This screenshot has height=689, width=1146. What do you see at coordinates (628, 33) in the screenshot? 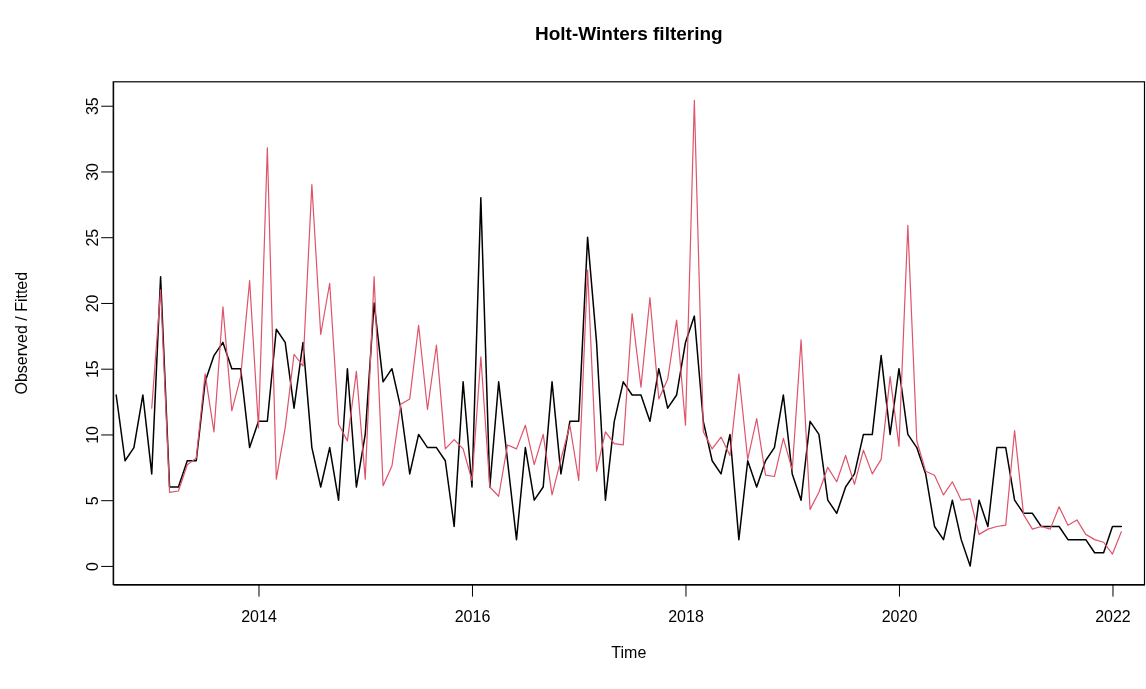
I see `chart-title: Holt-Winters filtering` at bounding box center [628, 33].